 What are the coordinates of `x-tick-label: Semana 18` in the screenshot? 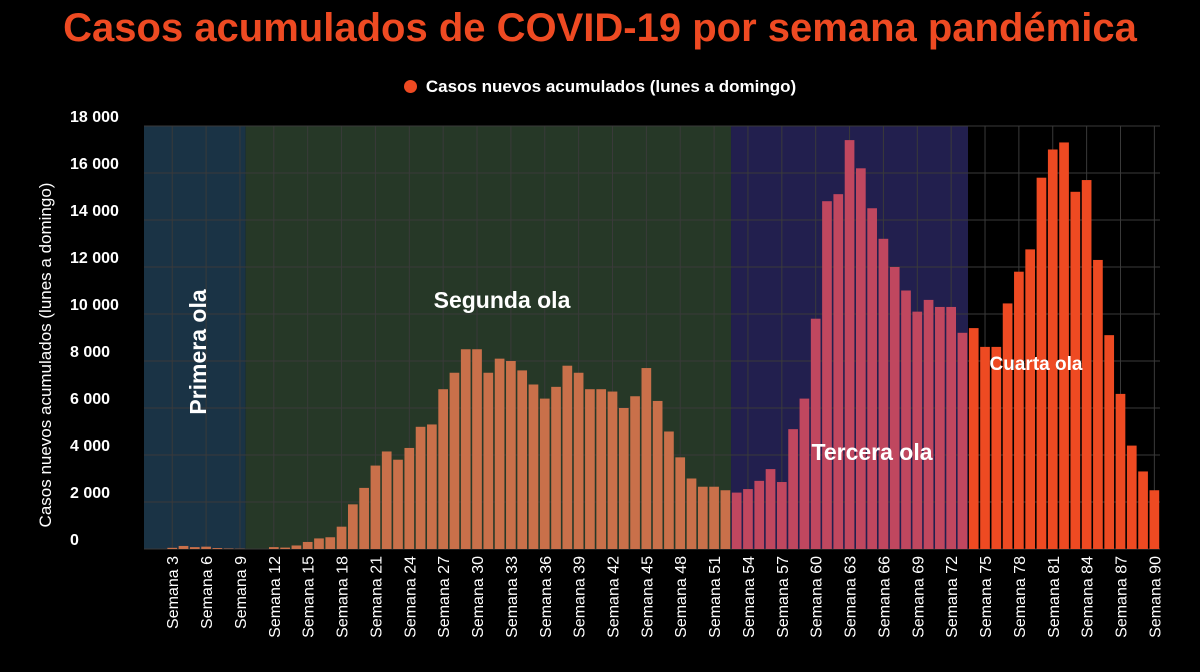 It's located at (343, 597).